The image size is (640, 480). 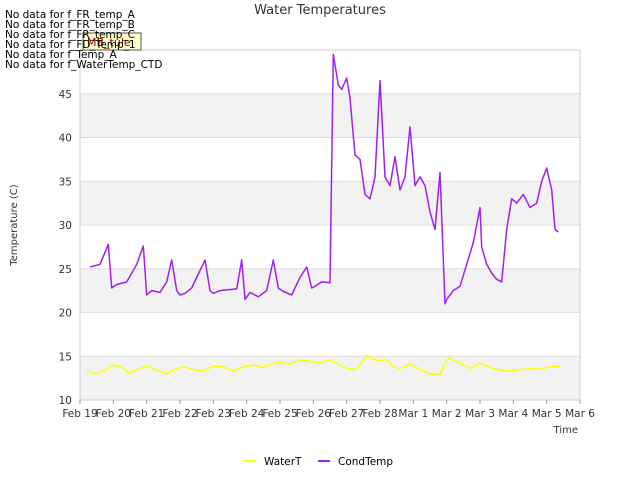 What do you see at coordinates (318, 462) in the screenshot?
I see `legend: WaterT CondTemp` at bounding box center [318, 462].